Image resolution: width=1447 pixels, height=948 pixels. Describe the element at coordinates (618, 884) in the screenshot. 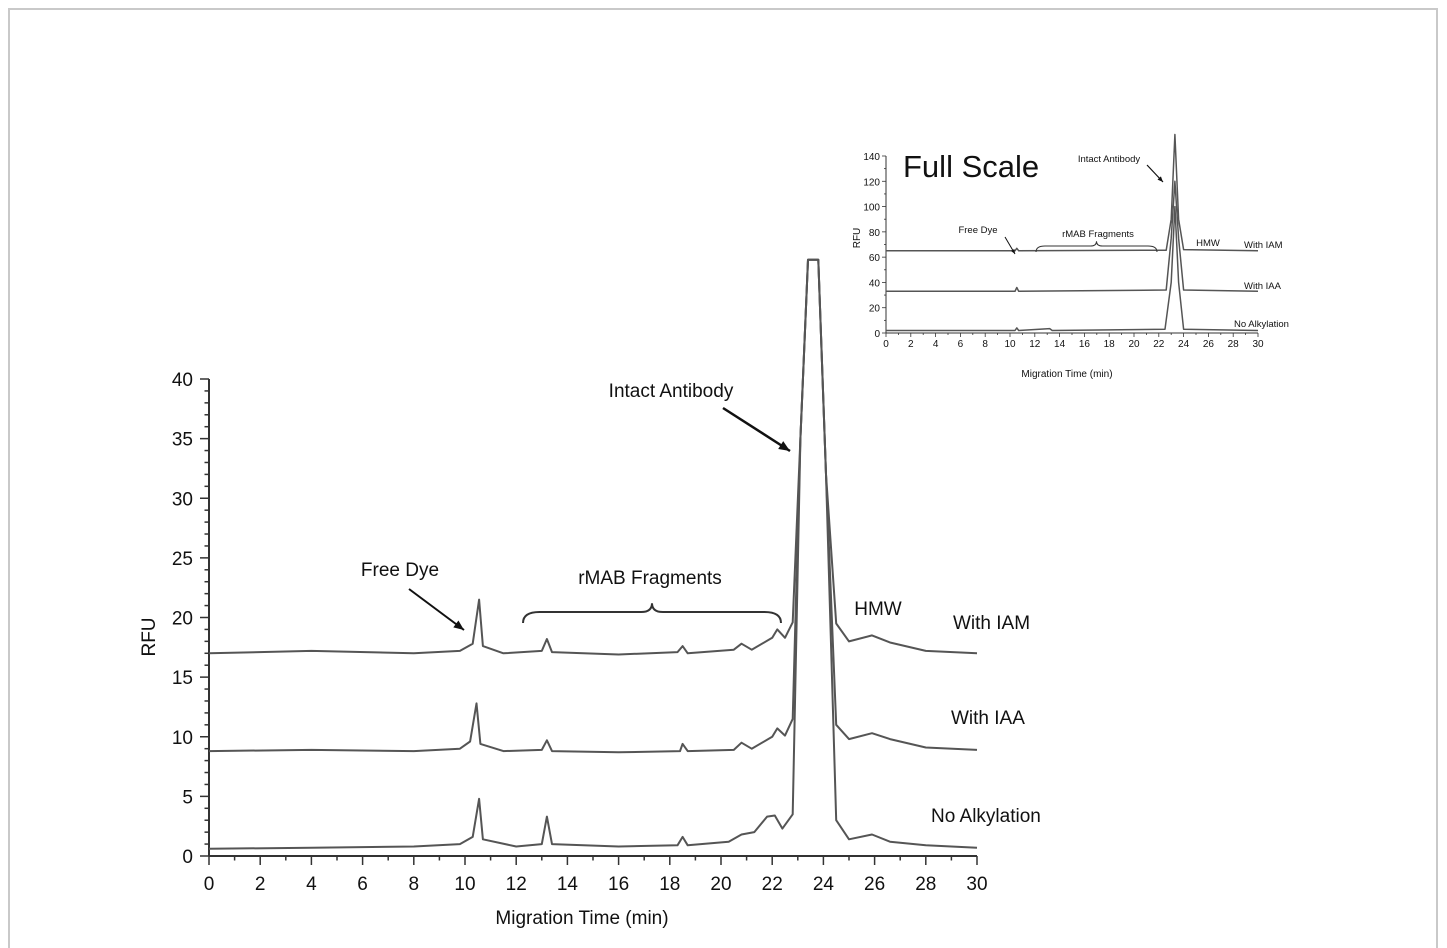

I see `main-x-tick-label: 16` at that location.